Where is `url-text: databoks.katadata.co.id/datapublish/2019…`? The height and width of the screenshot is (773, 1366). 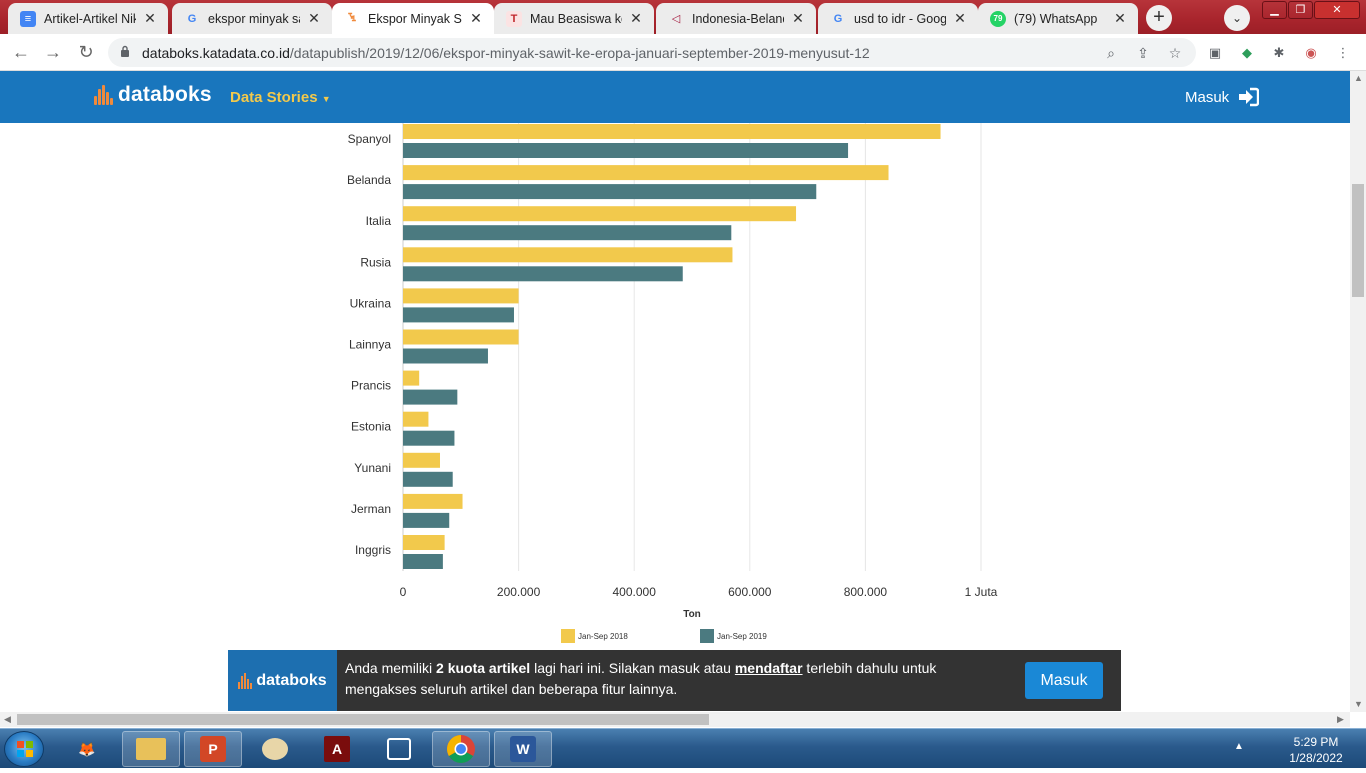 url-text: databoks.katadata.co.id/datapublish/2019… is located at coordinates (506, 53).